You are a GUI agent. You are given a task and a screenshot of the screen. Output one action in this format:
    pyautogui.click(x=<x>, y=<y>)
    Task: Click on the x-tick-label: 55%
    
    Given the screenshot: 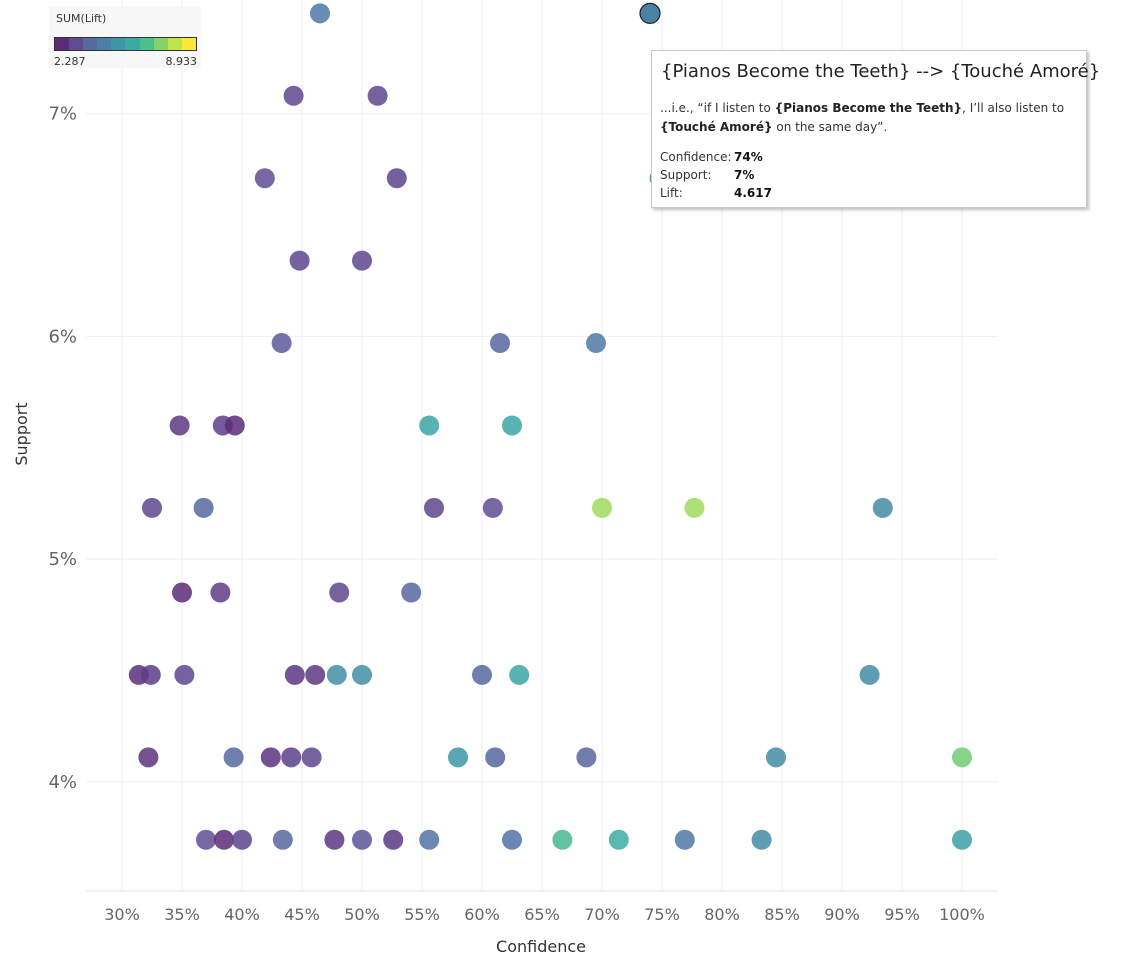 What is the action you would take?
    pyautogui.click(x=422, y=914)
    